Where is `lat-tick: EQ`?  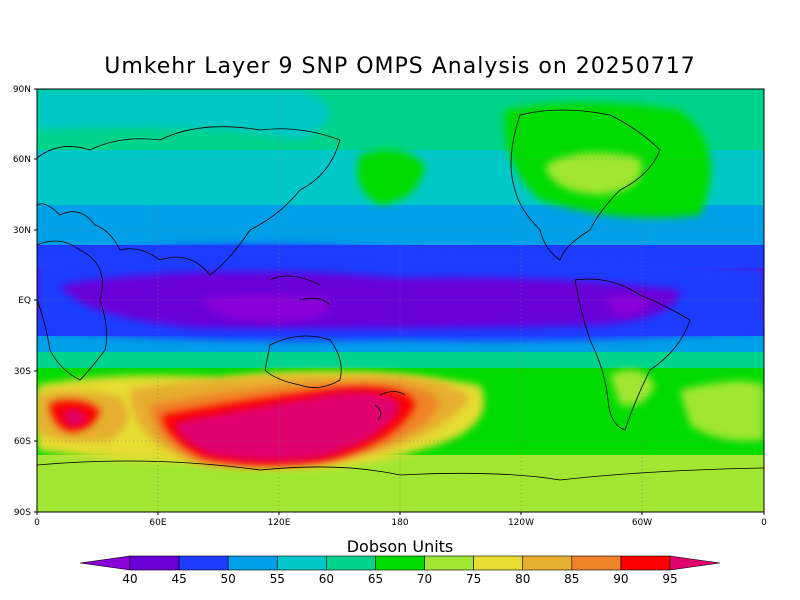 lat-tick: EQ is located at coordinates (24, 301).